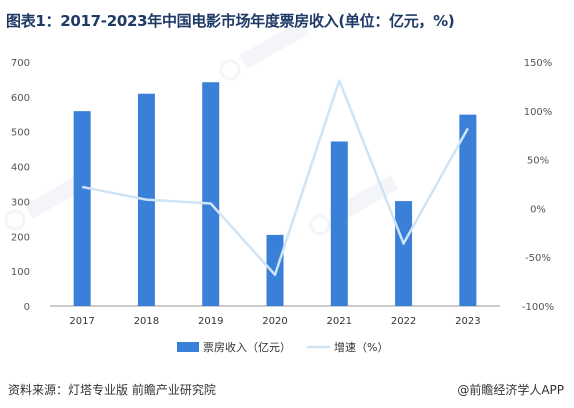 The width and height of the screenshot is (574, 408). I want to click on y-right-tick-label: 0%, so click(538, 209).